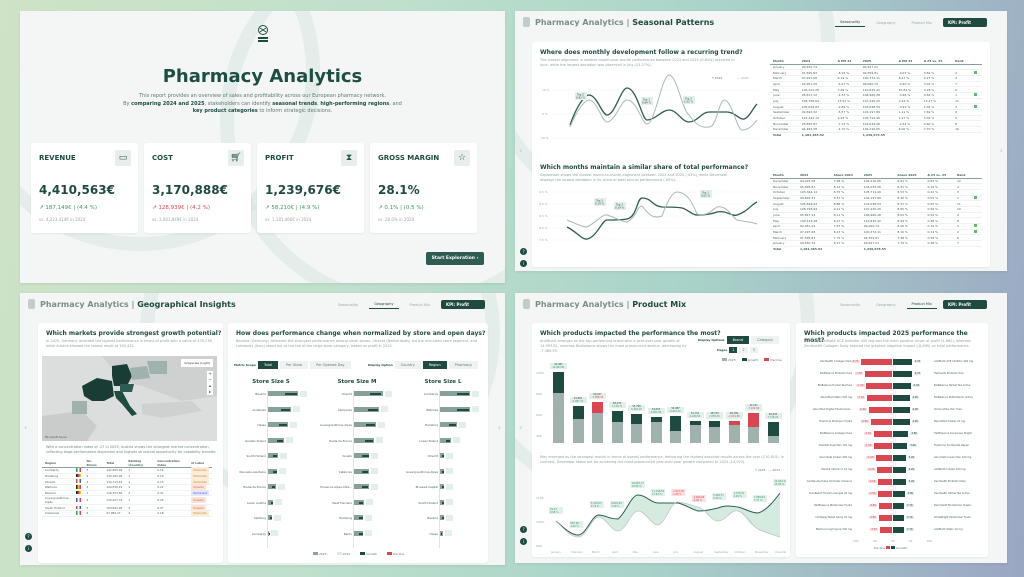 The height and width of the screenshot is (577, 1024). What do you see at coordinates (921, 22) in the screenshot?
I see `tab-product-mix: Product Mix` at bounding box center [921, 22].